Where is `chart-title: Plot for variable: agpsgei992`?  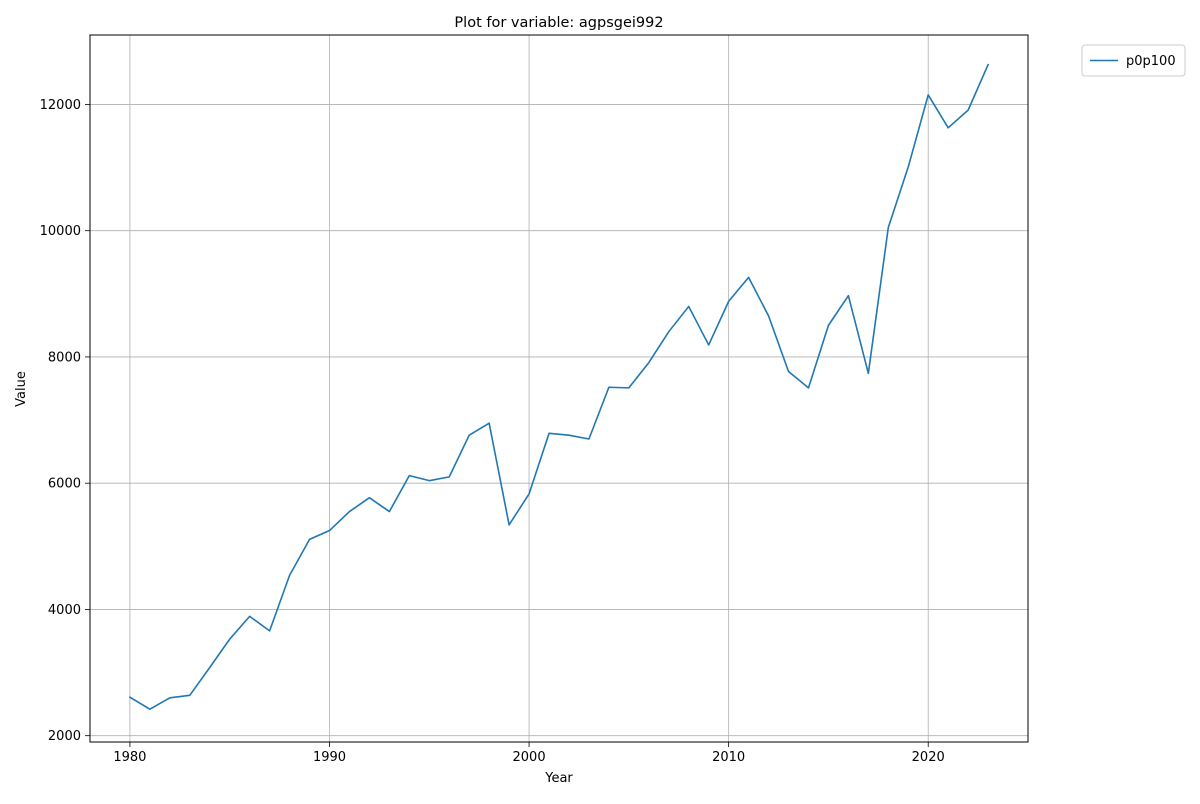
chart-title: Plot for variable: agpsgei992 is located at coordinates (558, 23).